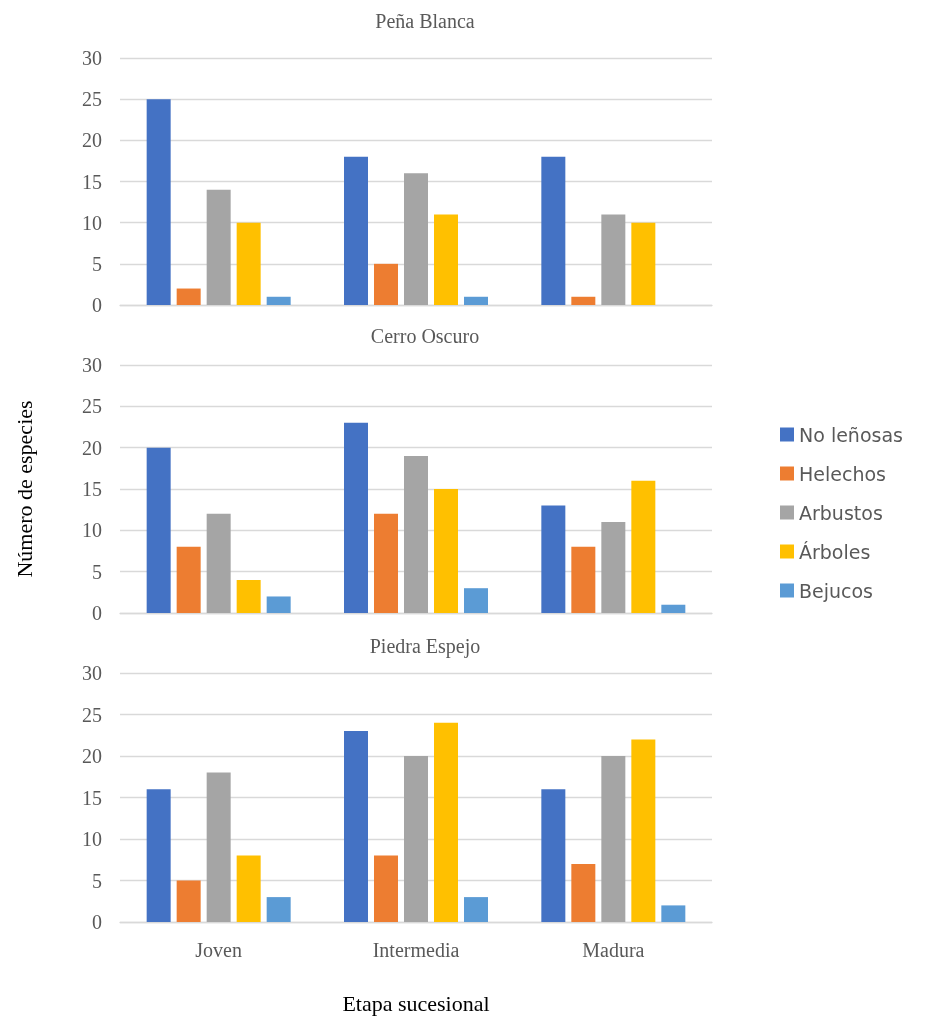  What do you see at coordinates (613, 950) in the screenshot?
I see `x-tick-label: Madura` at bounding box center [613, 950].